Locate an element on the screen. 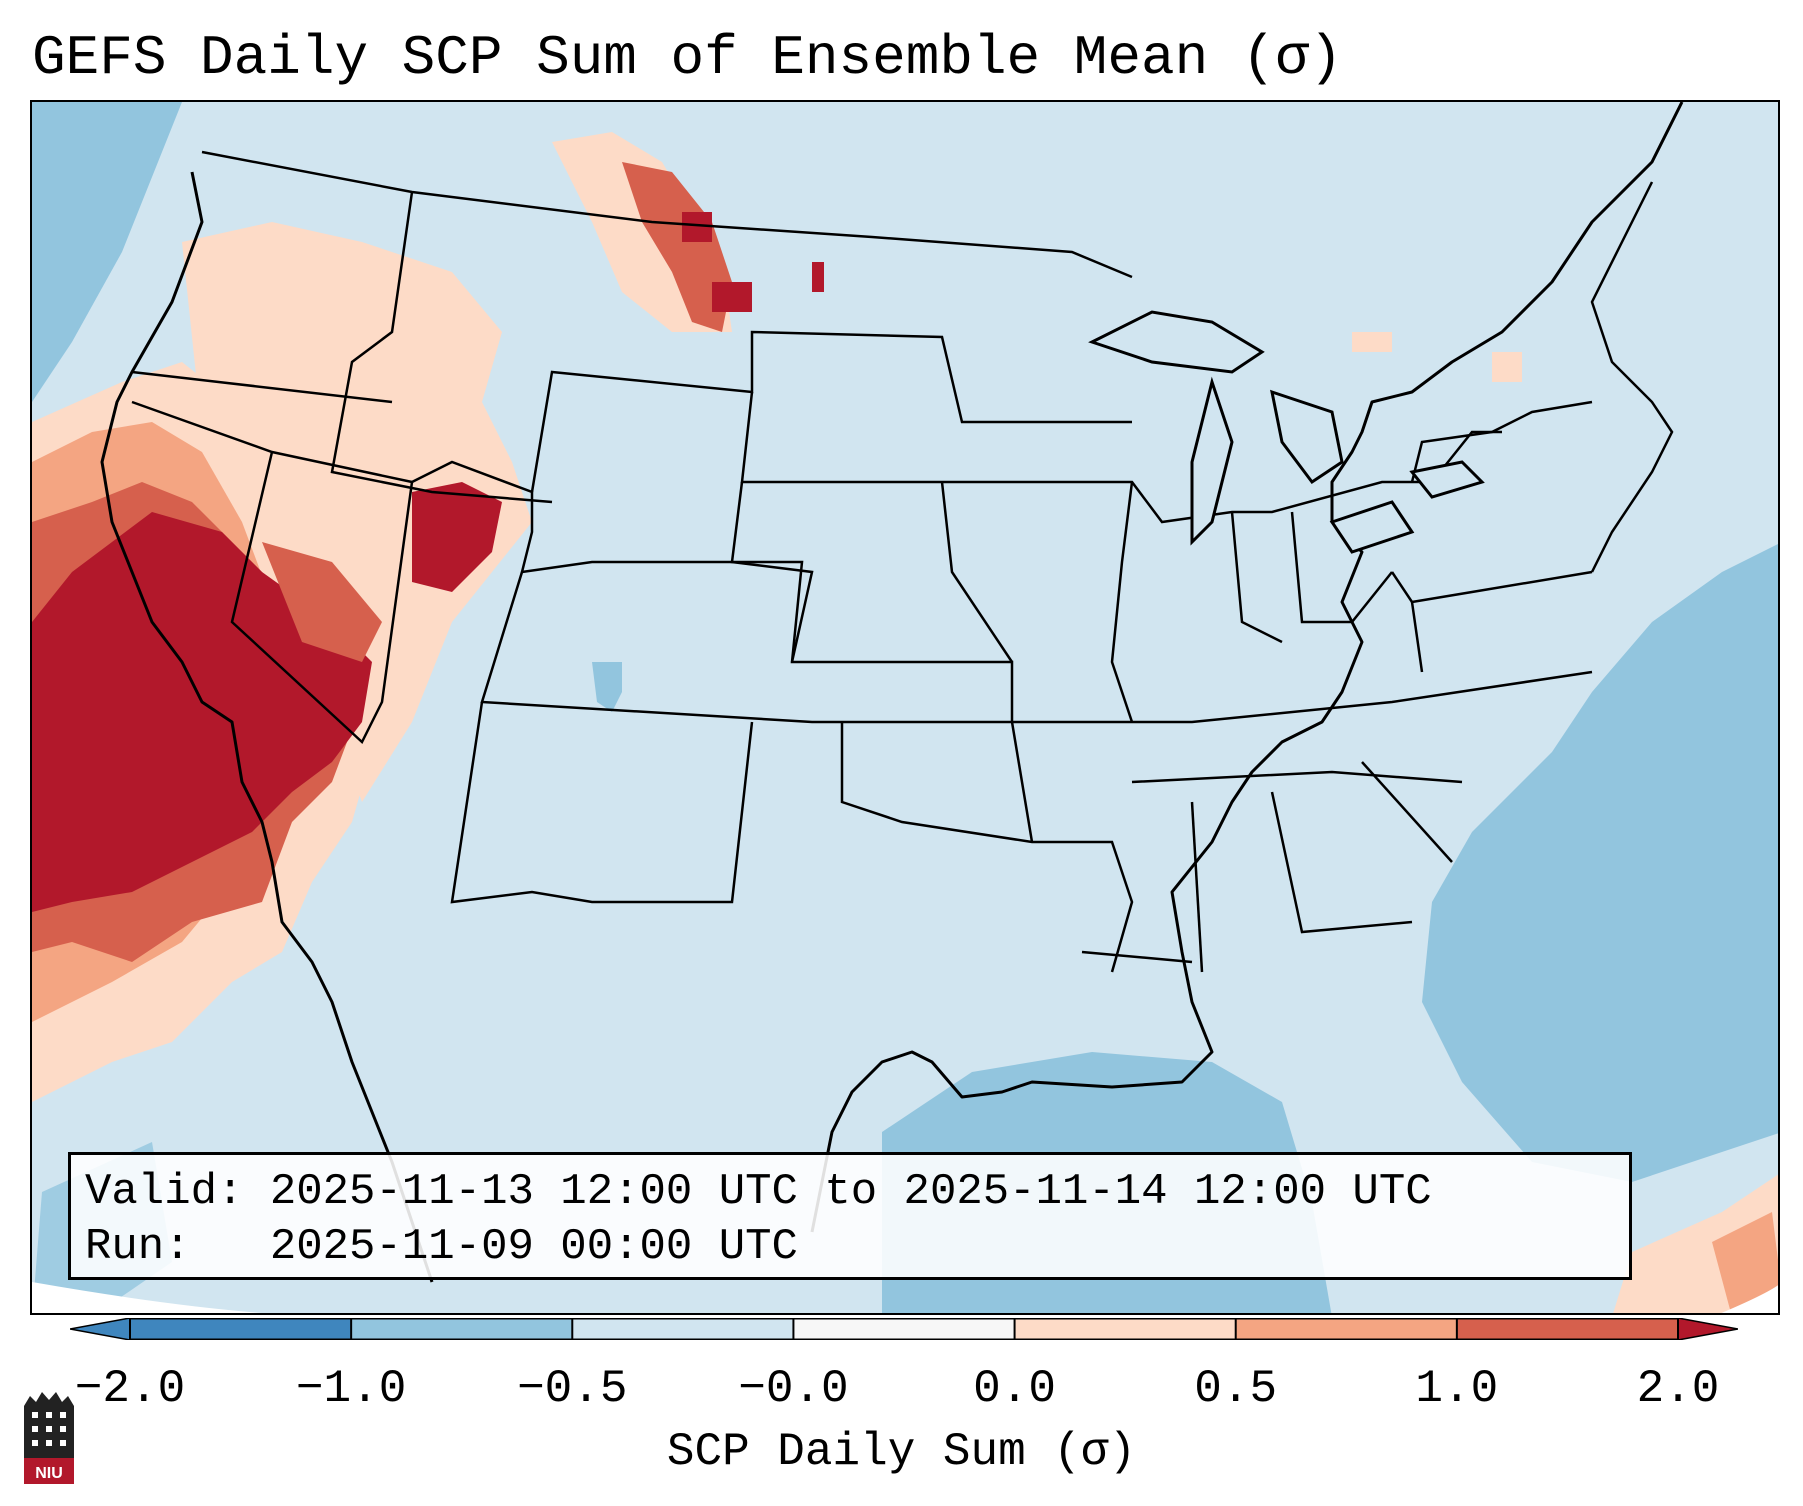 The height and width of the screenshot is (1506, 1803). colorbar-tick-label: 0.5 is located at coordinates (1236, 1389).